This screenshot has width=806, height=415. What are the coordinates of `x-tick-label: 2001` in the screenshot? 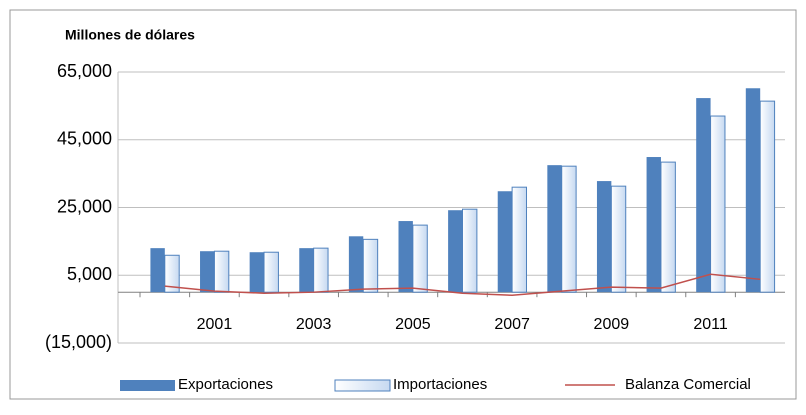 It's located at (215, 324).